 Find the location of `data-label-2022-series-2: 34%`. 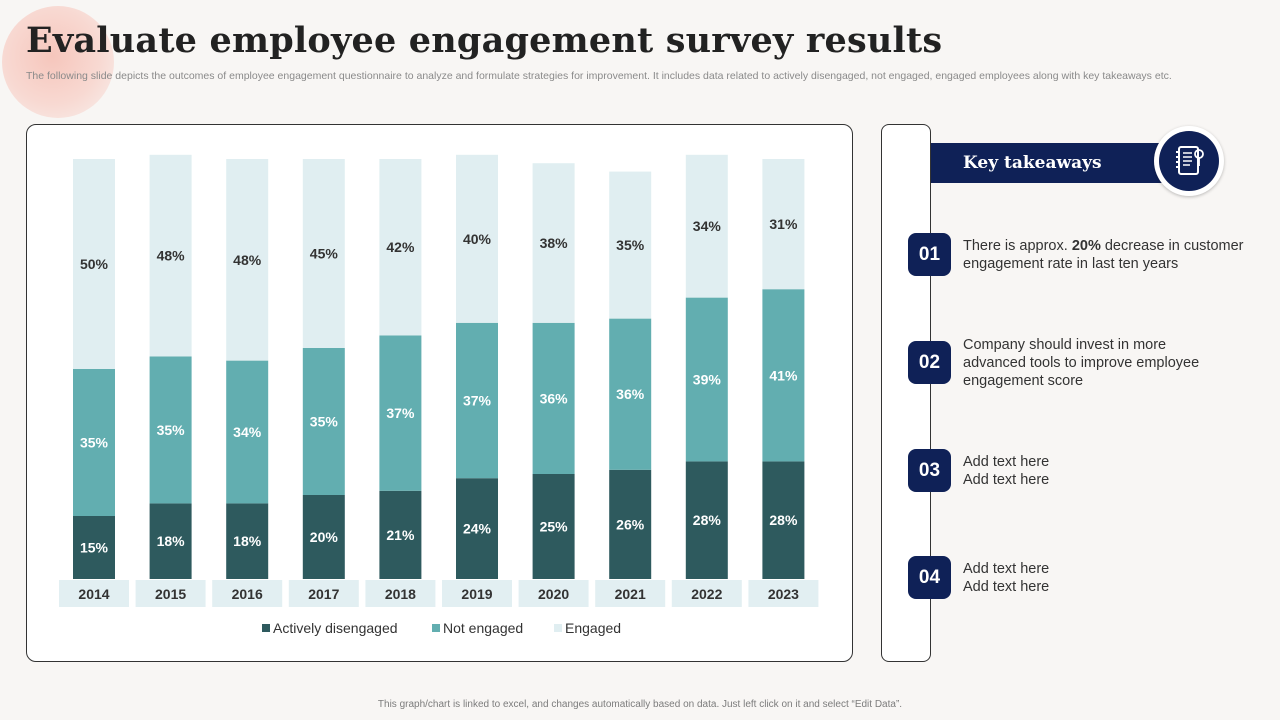

data-label-2022-series-2: 34% is located at coordinates (707, 226).